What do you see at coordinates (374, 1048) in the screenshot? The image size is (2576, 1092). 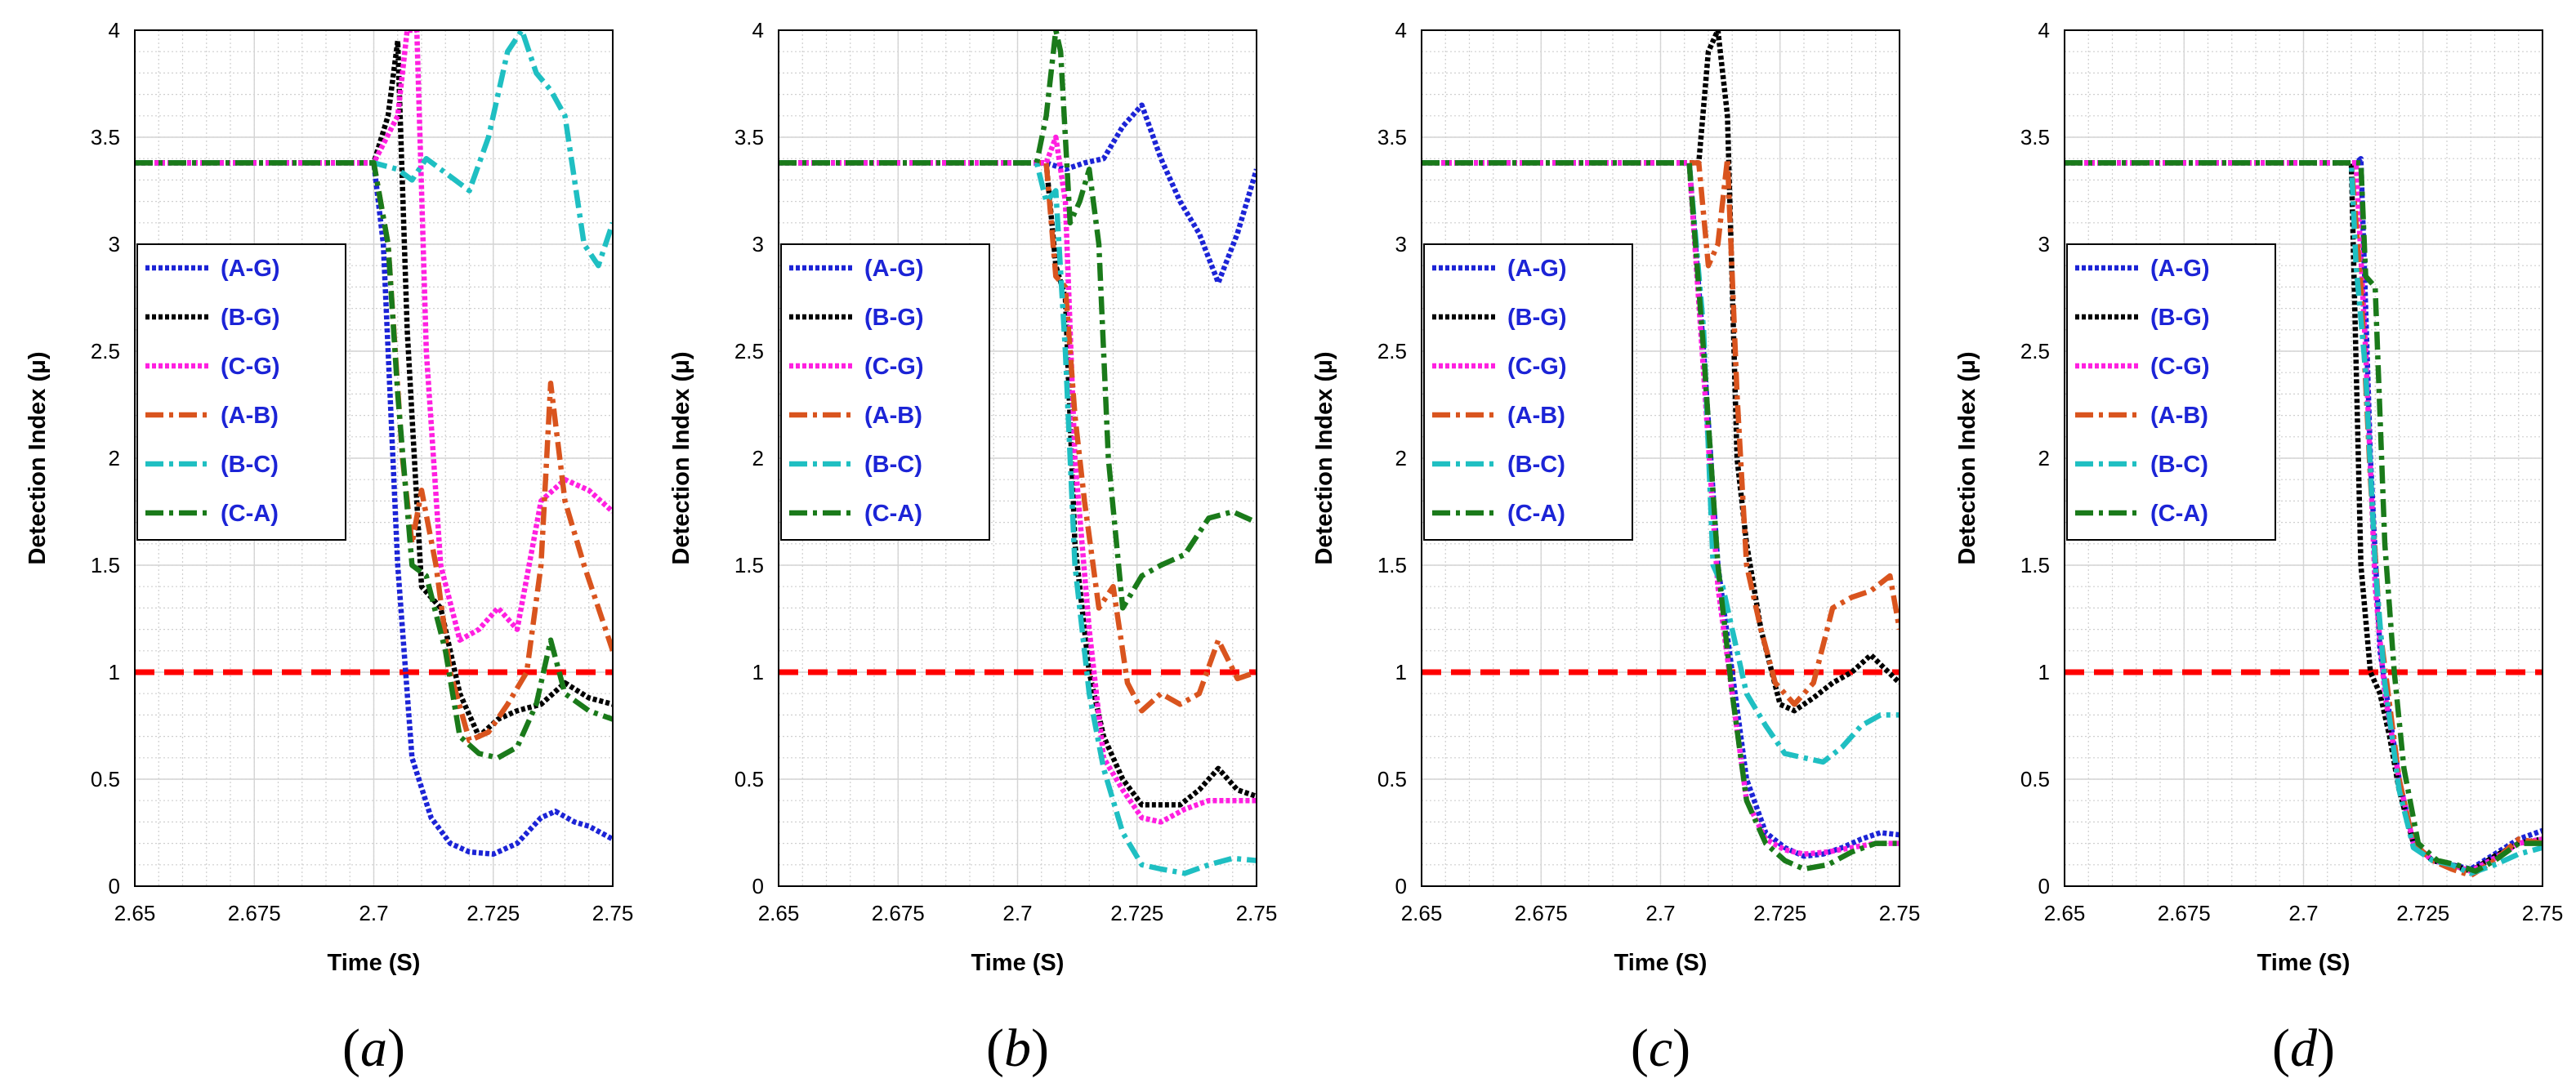 I see `panel-letter: a` at bounding box center [374, 1048].